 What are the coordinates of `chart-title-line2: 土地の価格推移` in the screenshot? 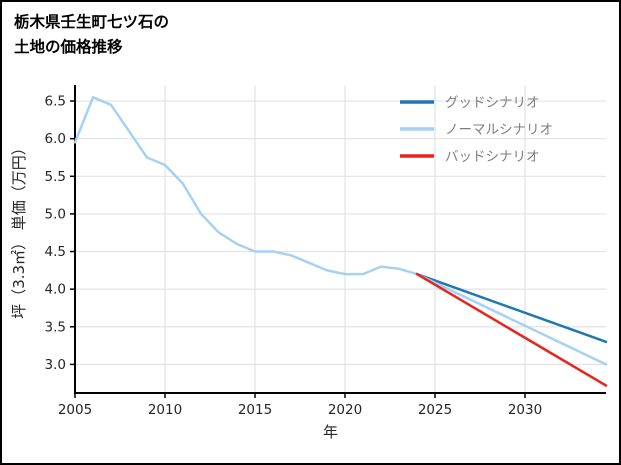 It's located at (68, 47).